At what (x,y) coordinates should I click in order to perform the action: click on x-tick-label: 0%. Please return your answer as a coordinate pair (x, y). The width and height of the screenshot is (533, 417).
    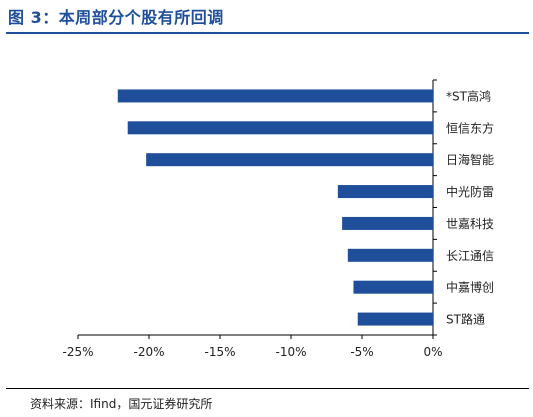
    Looking at the image, I should click on (432, 352).